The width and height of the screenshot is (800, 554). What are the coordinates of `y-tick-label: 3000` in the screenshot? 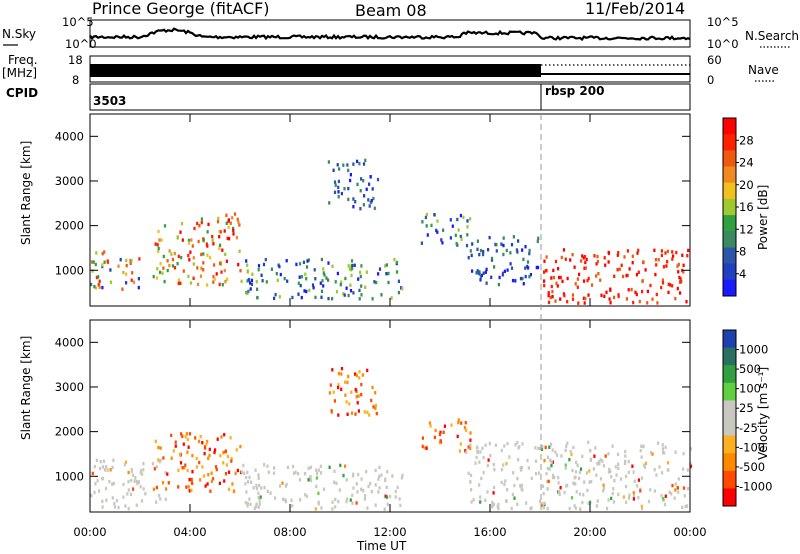 It's located at (69, 181).